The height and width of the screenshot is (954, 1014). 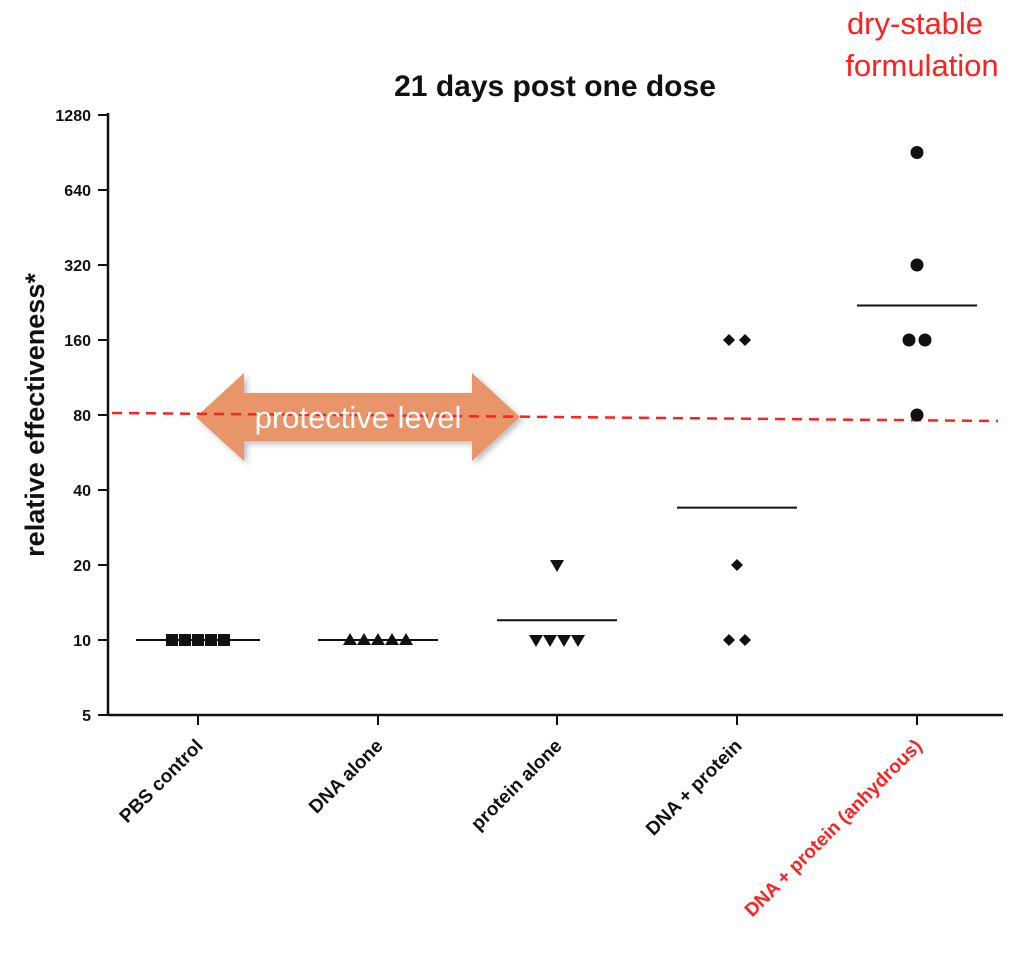 What do you see at coordinates (921, 65) in the screenshot?
I see `formulation-label: formulation` at bounding box center [921, 65].